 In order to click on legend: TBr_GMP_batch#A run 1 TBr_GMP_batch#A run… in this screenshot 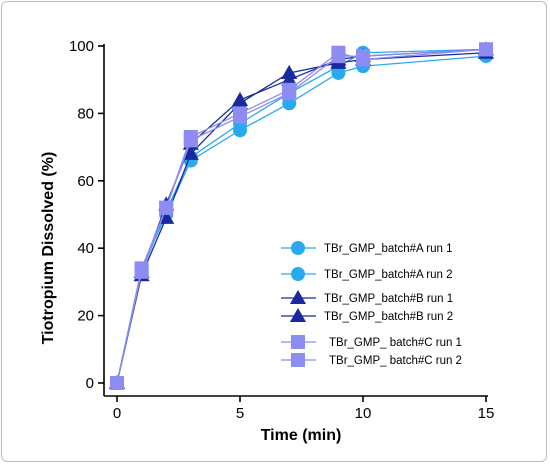, I will do `click(371, 304)`.